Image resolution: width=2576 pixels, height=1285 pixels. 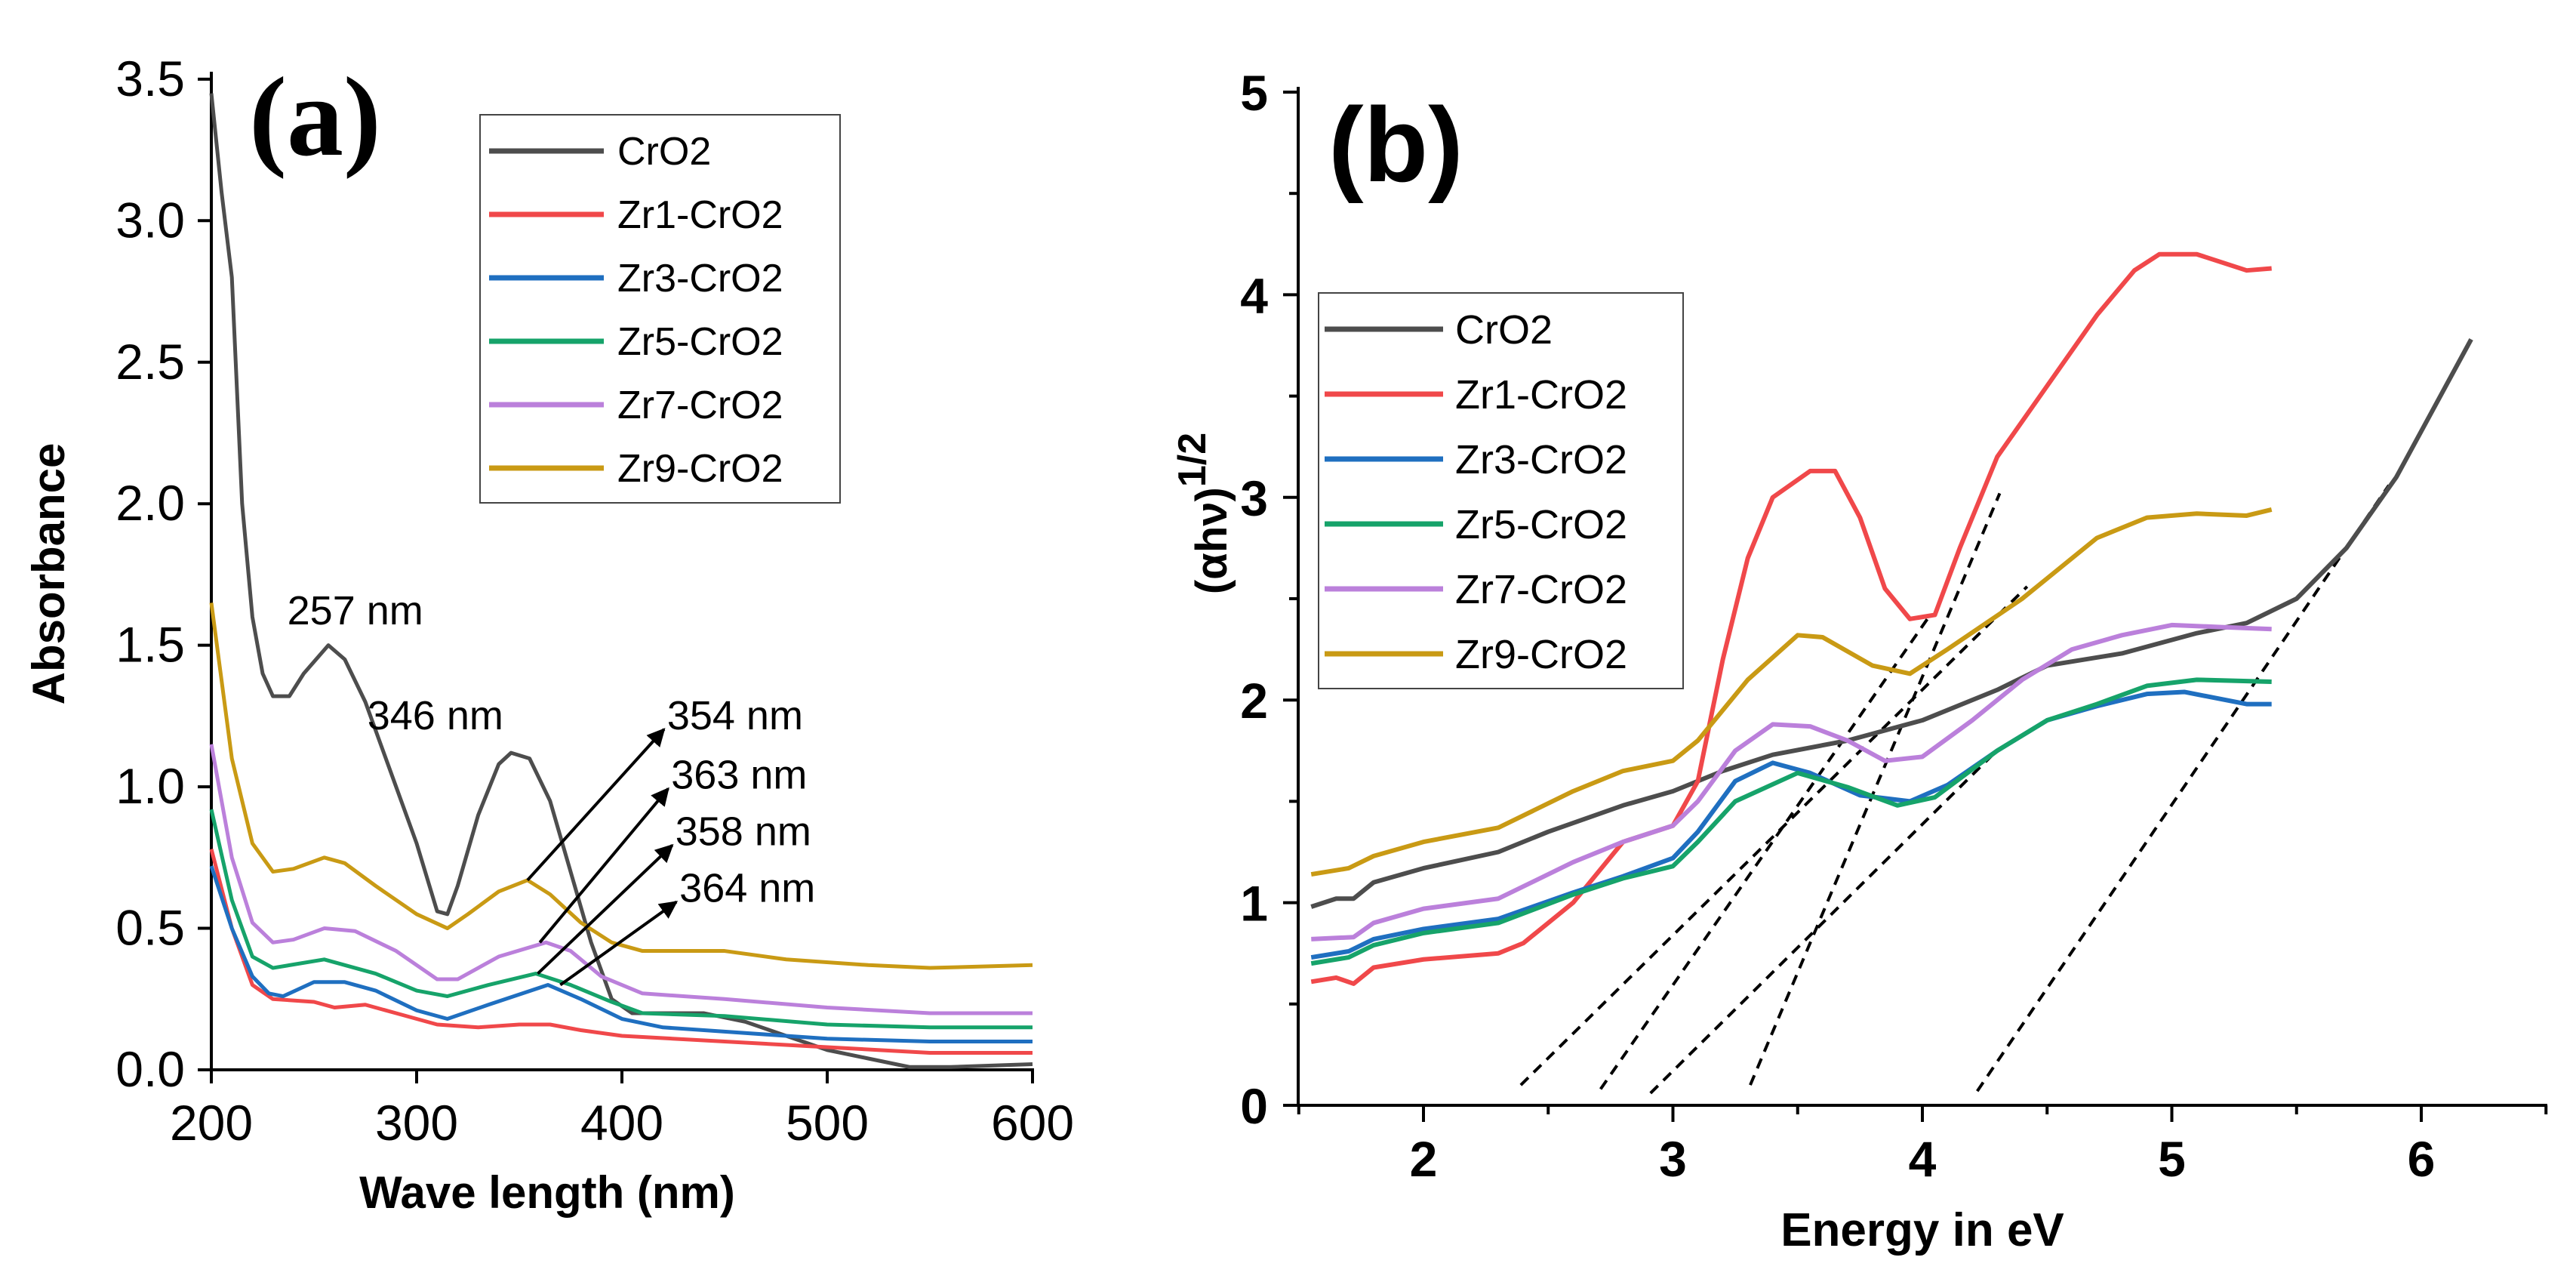 What do you see at coordinates (1923, 1159) in the screenshot?
I see `x-tick-label: 4` at bounding box center [1923, 1159].